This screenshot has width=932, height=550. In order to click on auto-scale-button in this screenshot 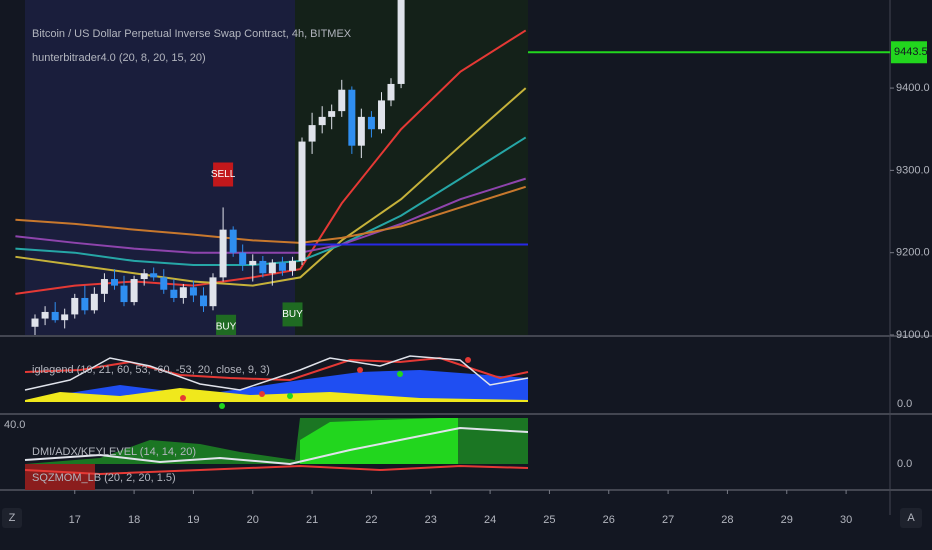, I will do `click(911, 518)`.